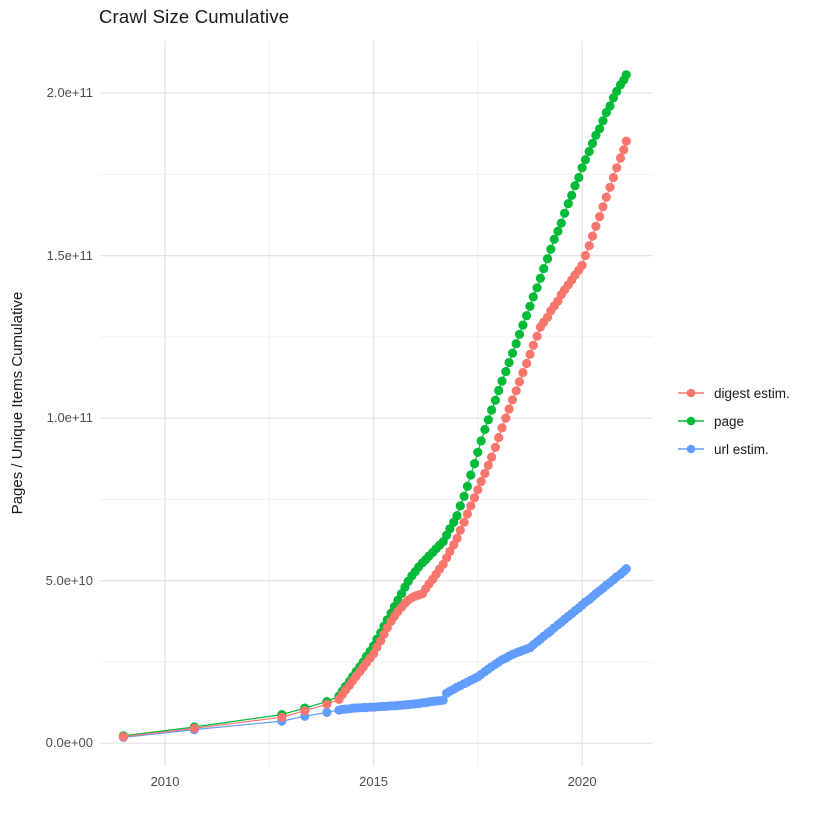 The width and height of the screenshot is (826, 827). What do you see at coordinates (729, 421) in the screenshot?
I see `legend-label: page` at bounding box center [729, 421].